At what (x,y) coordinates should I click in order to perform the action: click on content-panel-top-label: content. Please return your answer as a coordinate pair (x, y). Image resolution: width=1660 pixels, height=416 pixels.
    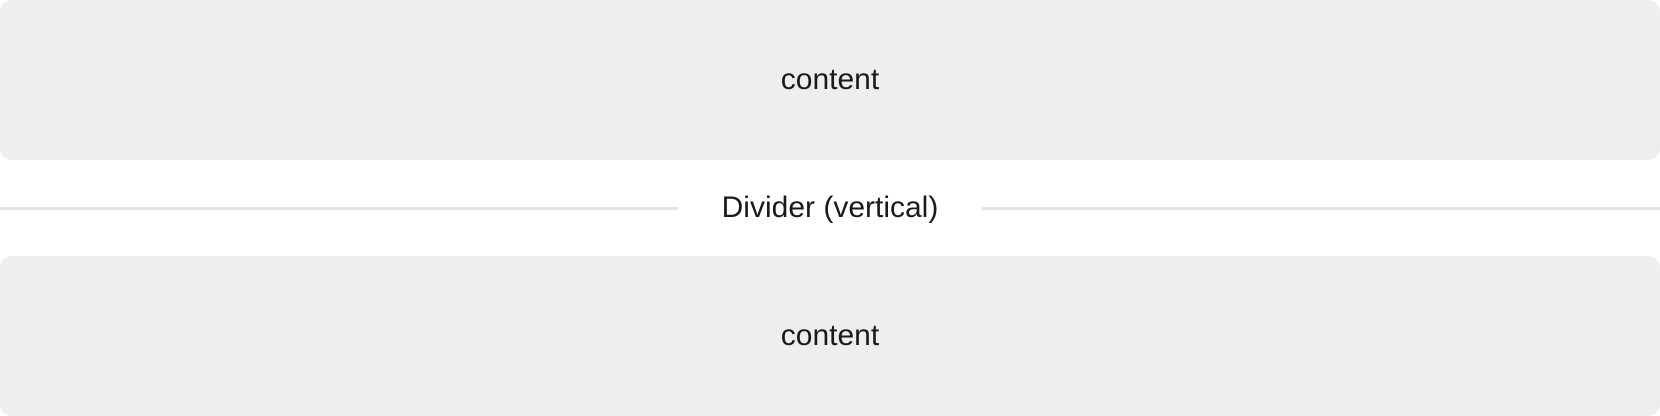
    Looking at the image, I should click on (830, 79).